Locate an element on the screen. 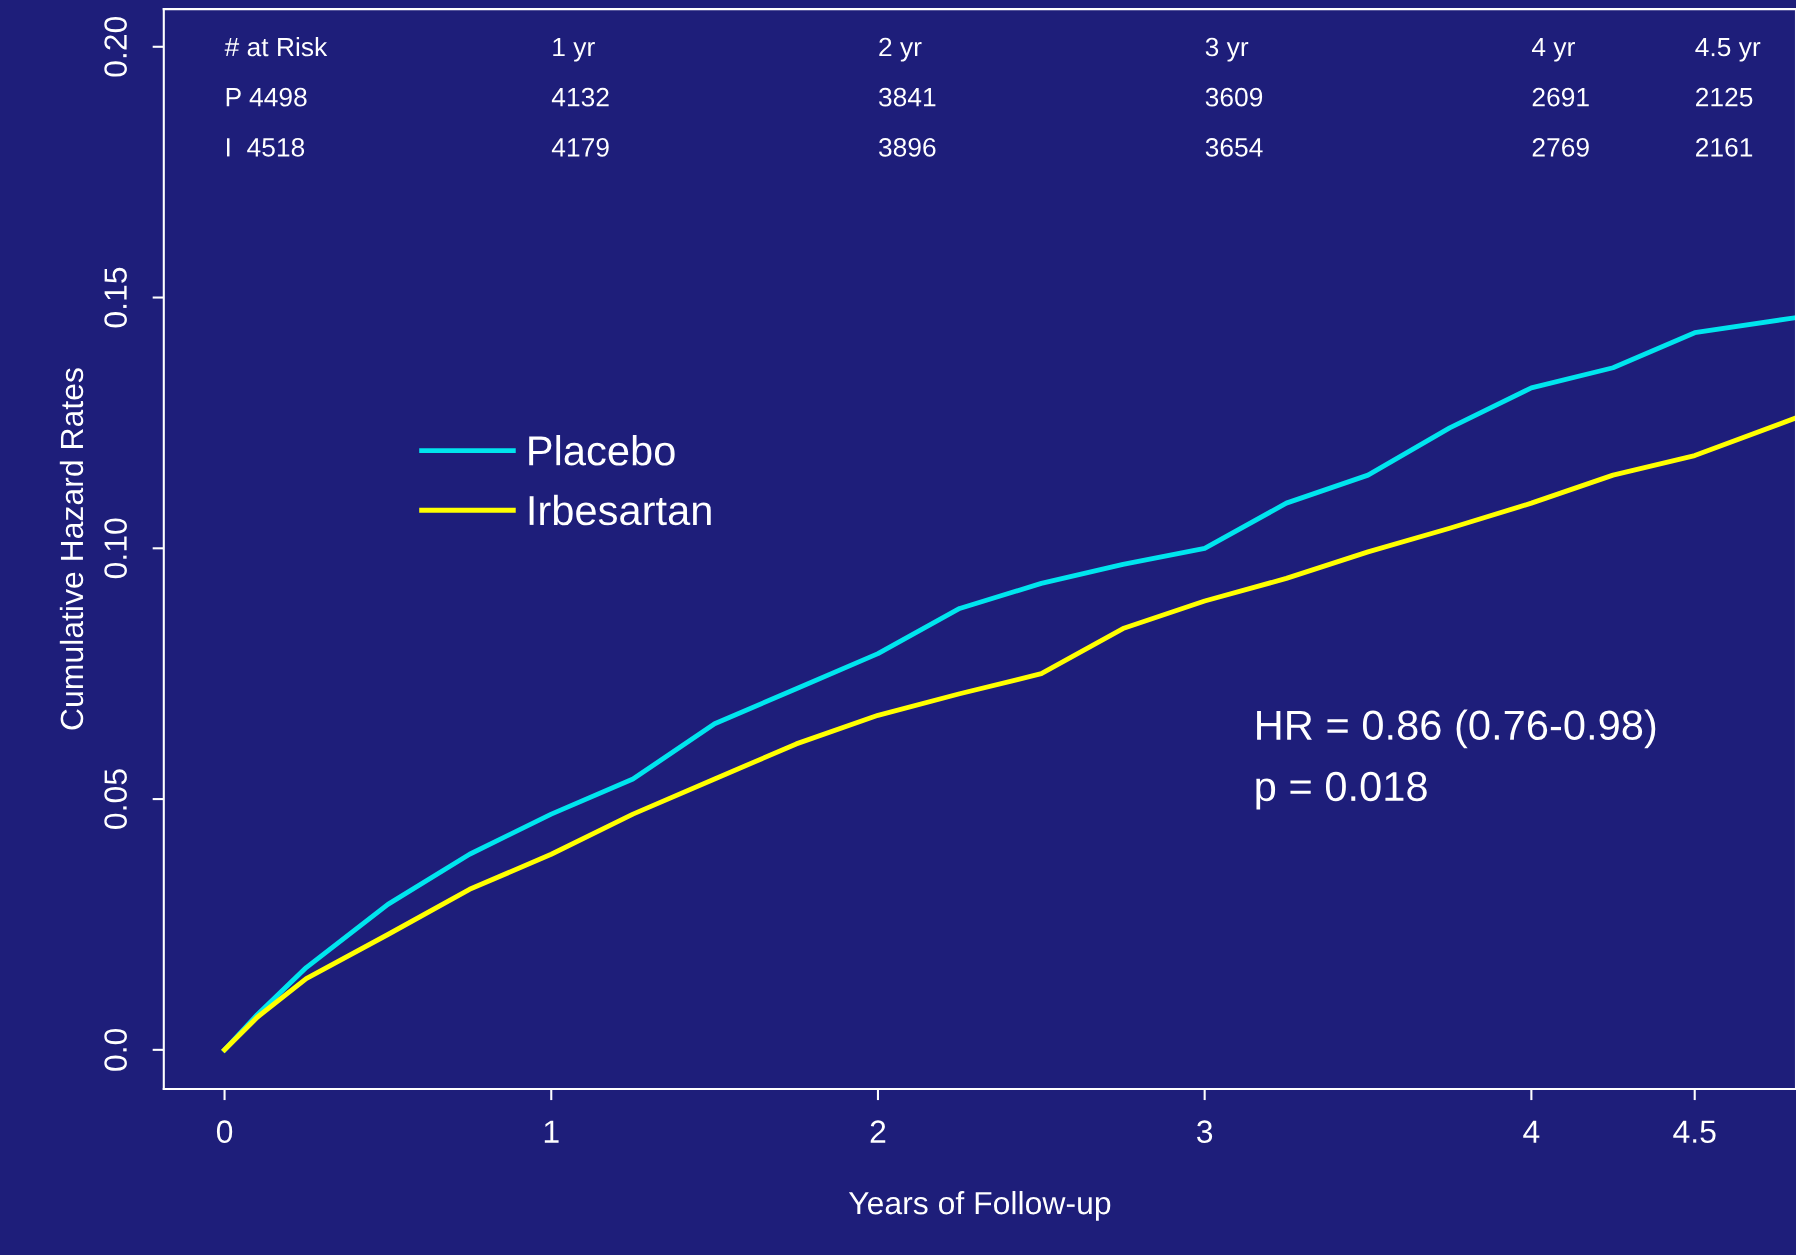 The height and width of the screenshot is (1255, 1796). annotation: 1 yr is located at coordinates (574, 49).